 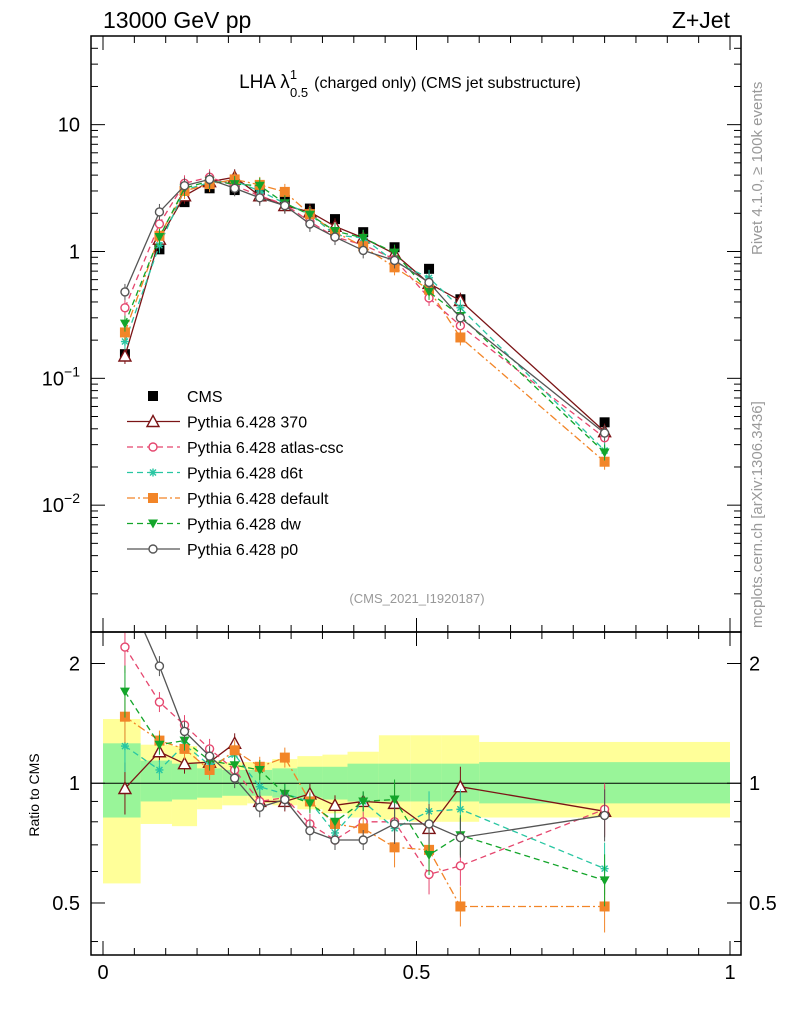 I want to click on ratio-y-tick-label: 0.5, so click(x=66, y=904).